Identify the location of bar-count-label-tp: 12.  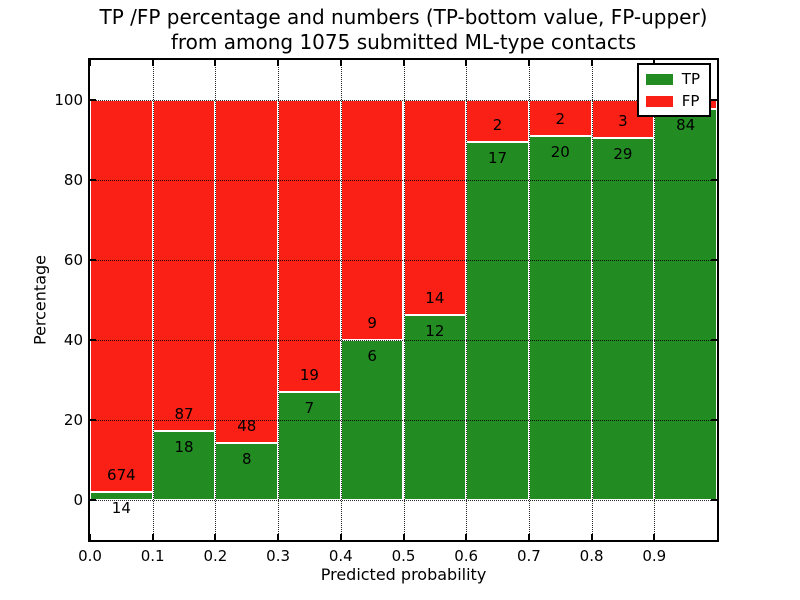
(435, 331).